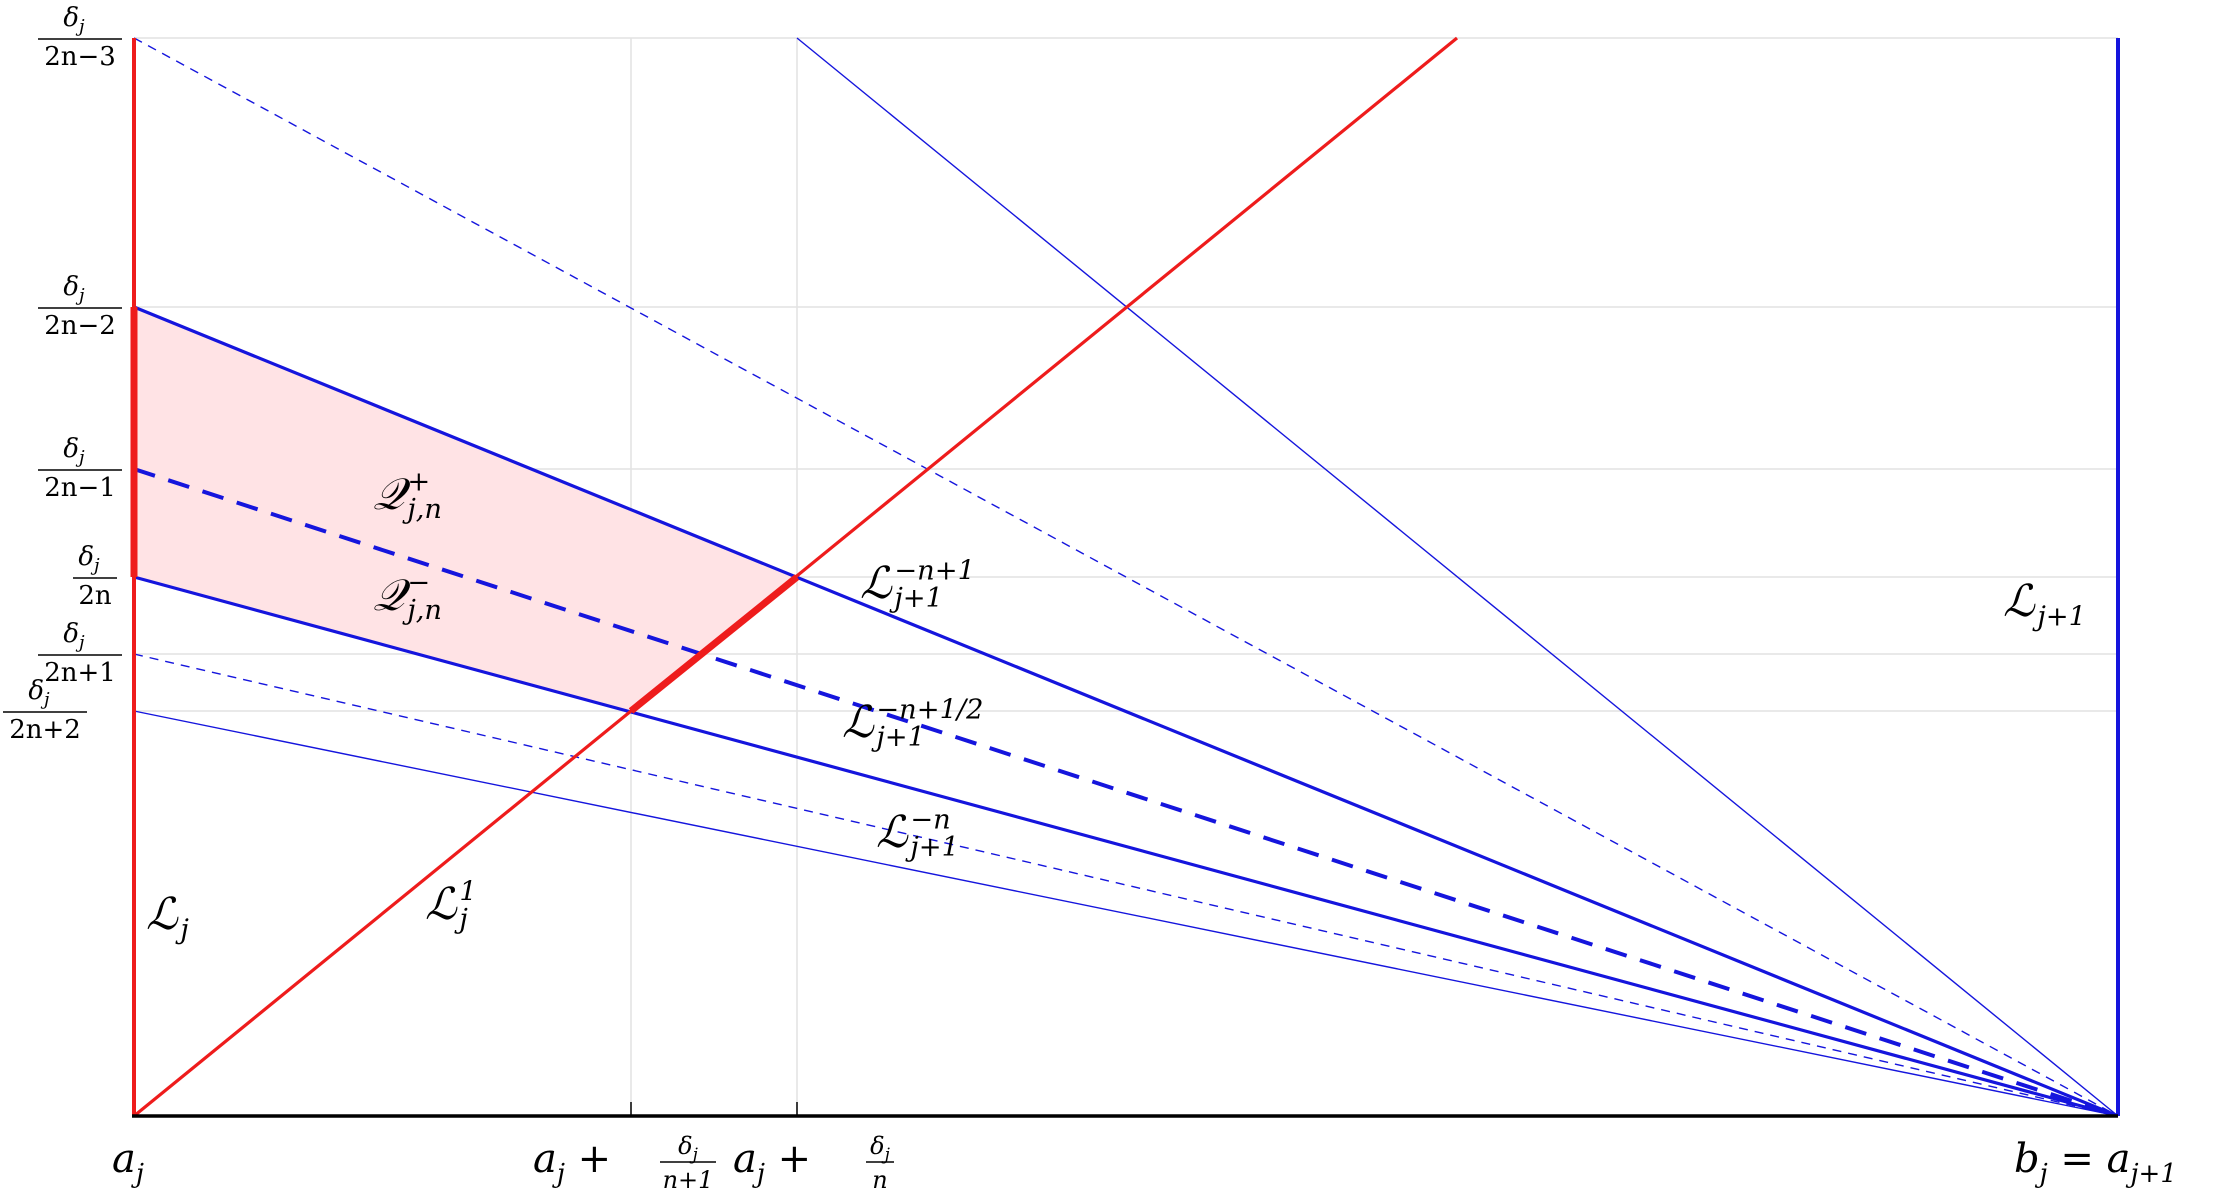 This screenshot has height=1204, width=2219. I want to click on y-tick-label-5: δj 2n+2, so click(45, 710).